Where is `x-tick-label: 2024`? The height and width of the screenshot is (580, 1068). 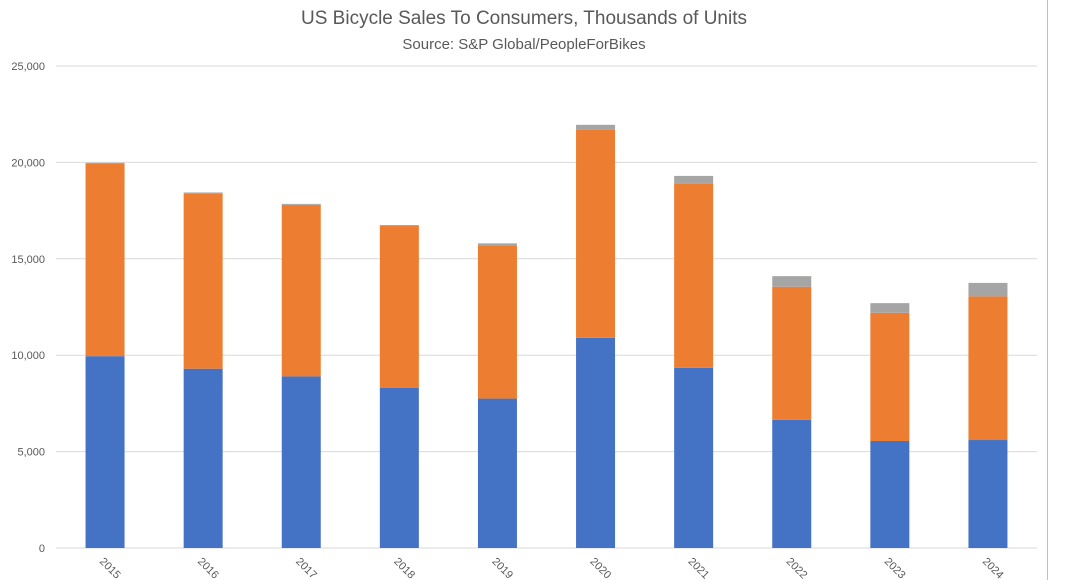 x-tick-label: 2024 is located at coordinates (993, 568).